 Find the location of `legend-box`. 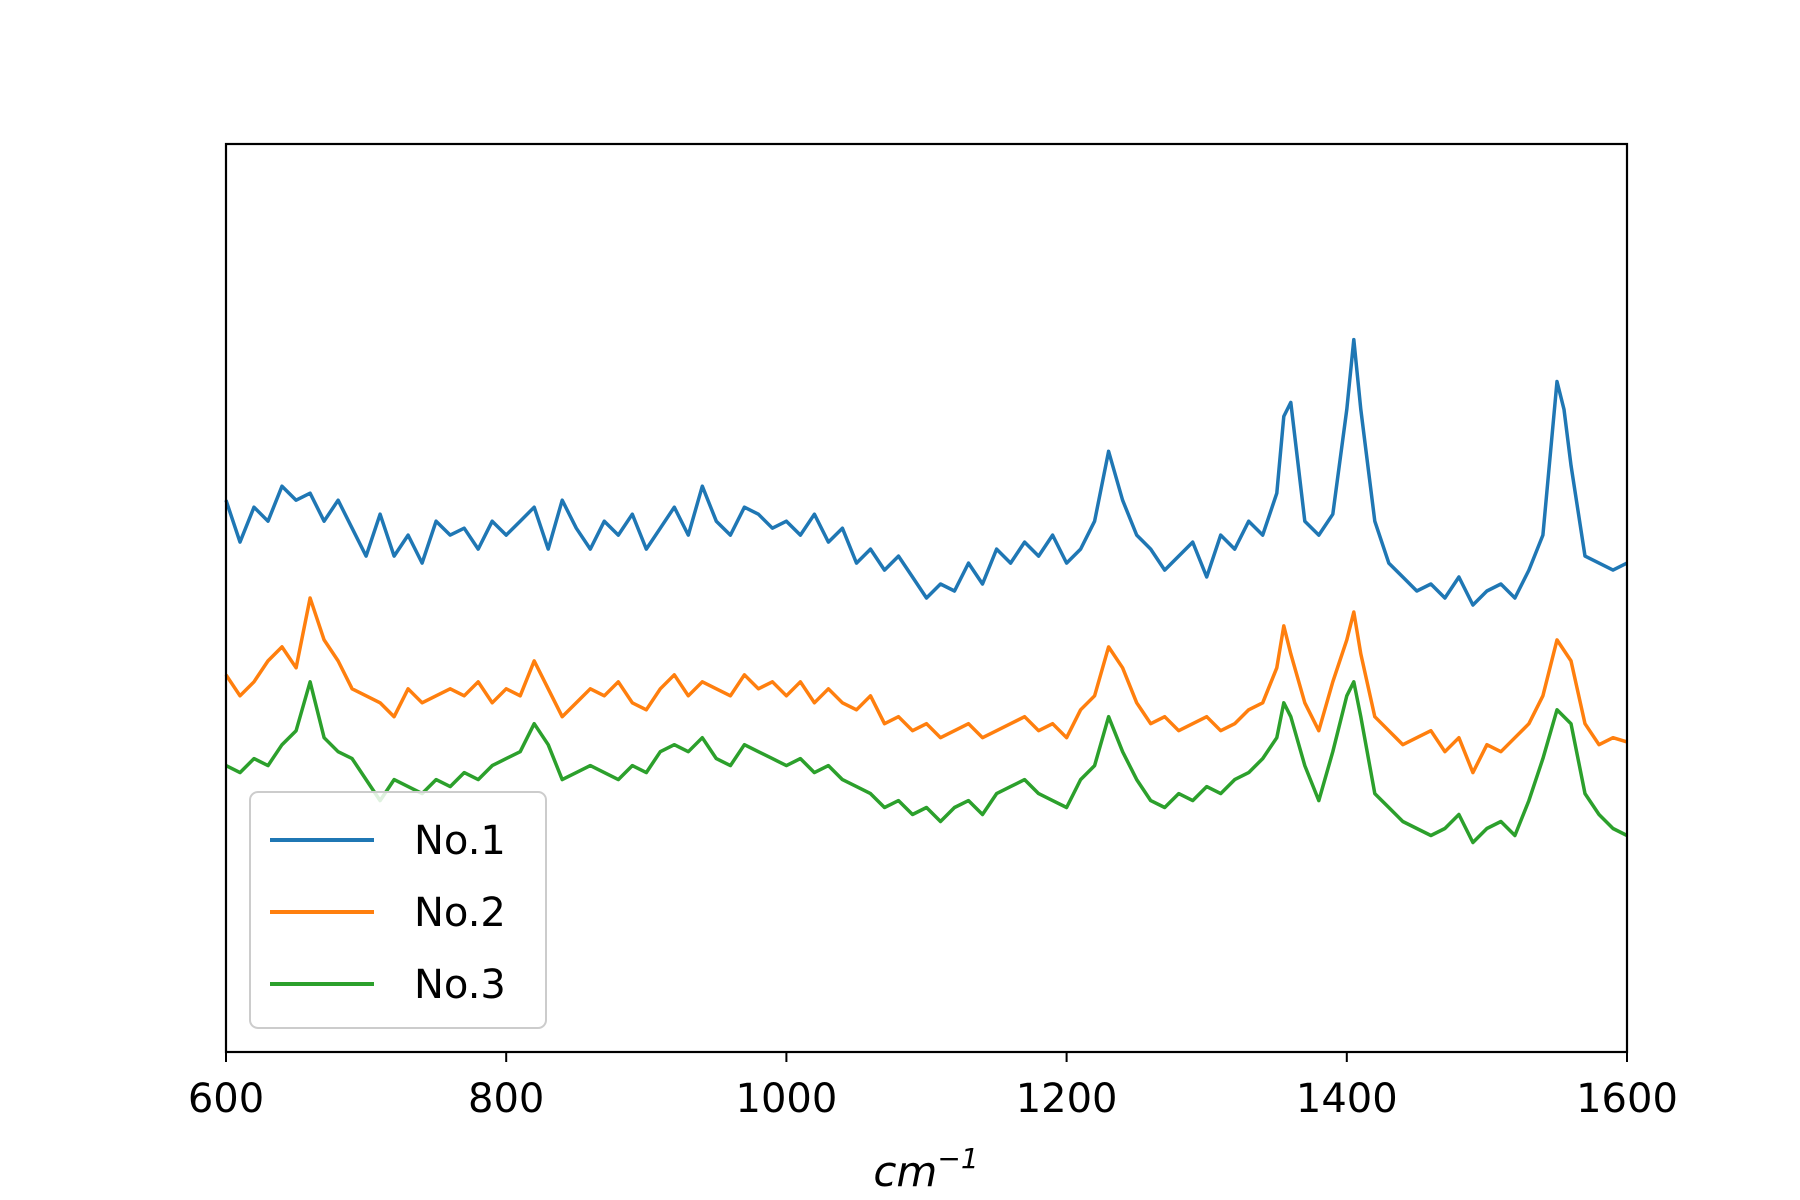

legend-box is located at coordinates (398, 910).